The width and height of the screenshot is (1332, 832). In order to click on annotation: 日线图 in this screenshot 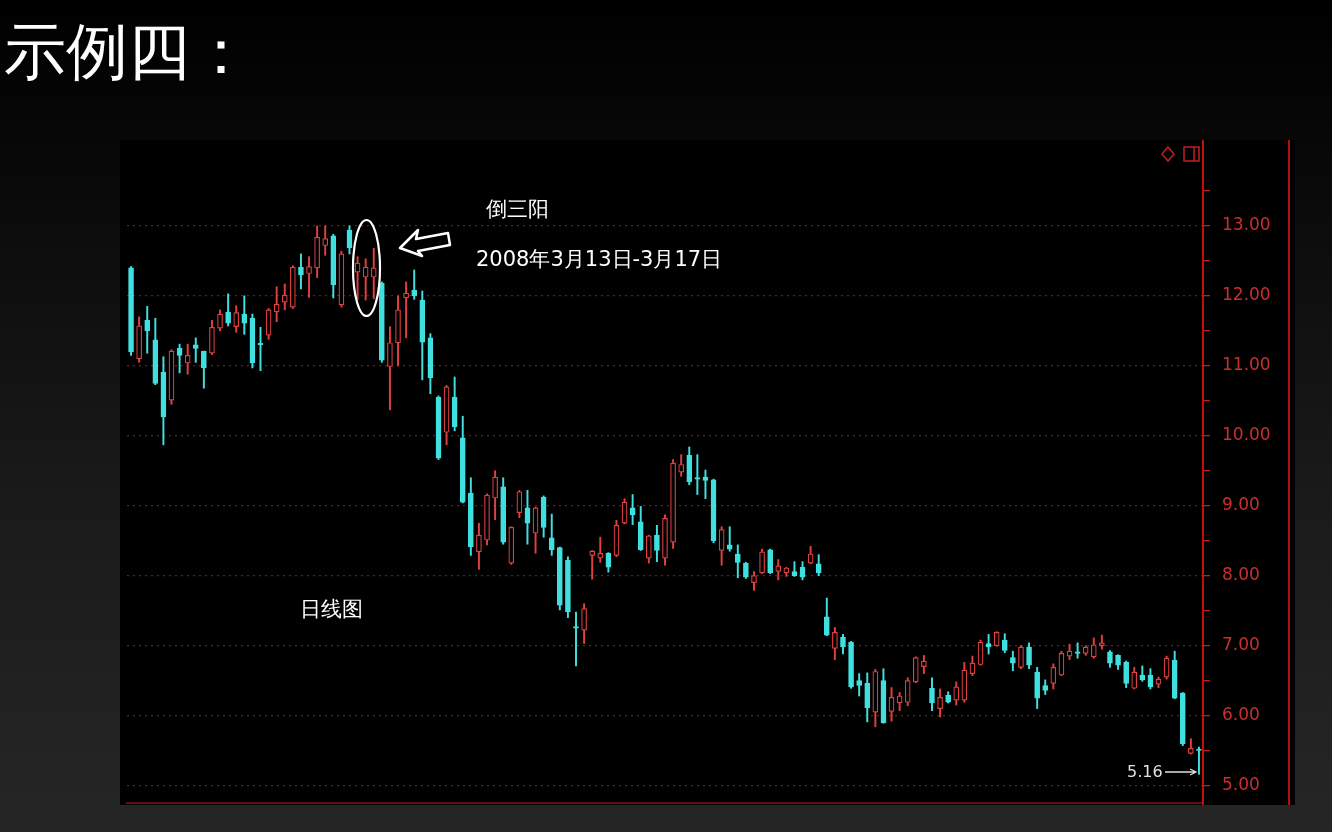, I will do `click(331, 609)`.